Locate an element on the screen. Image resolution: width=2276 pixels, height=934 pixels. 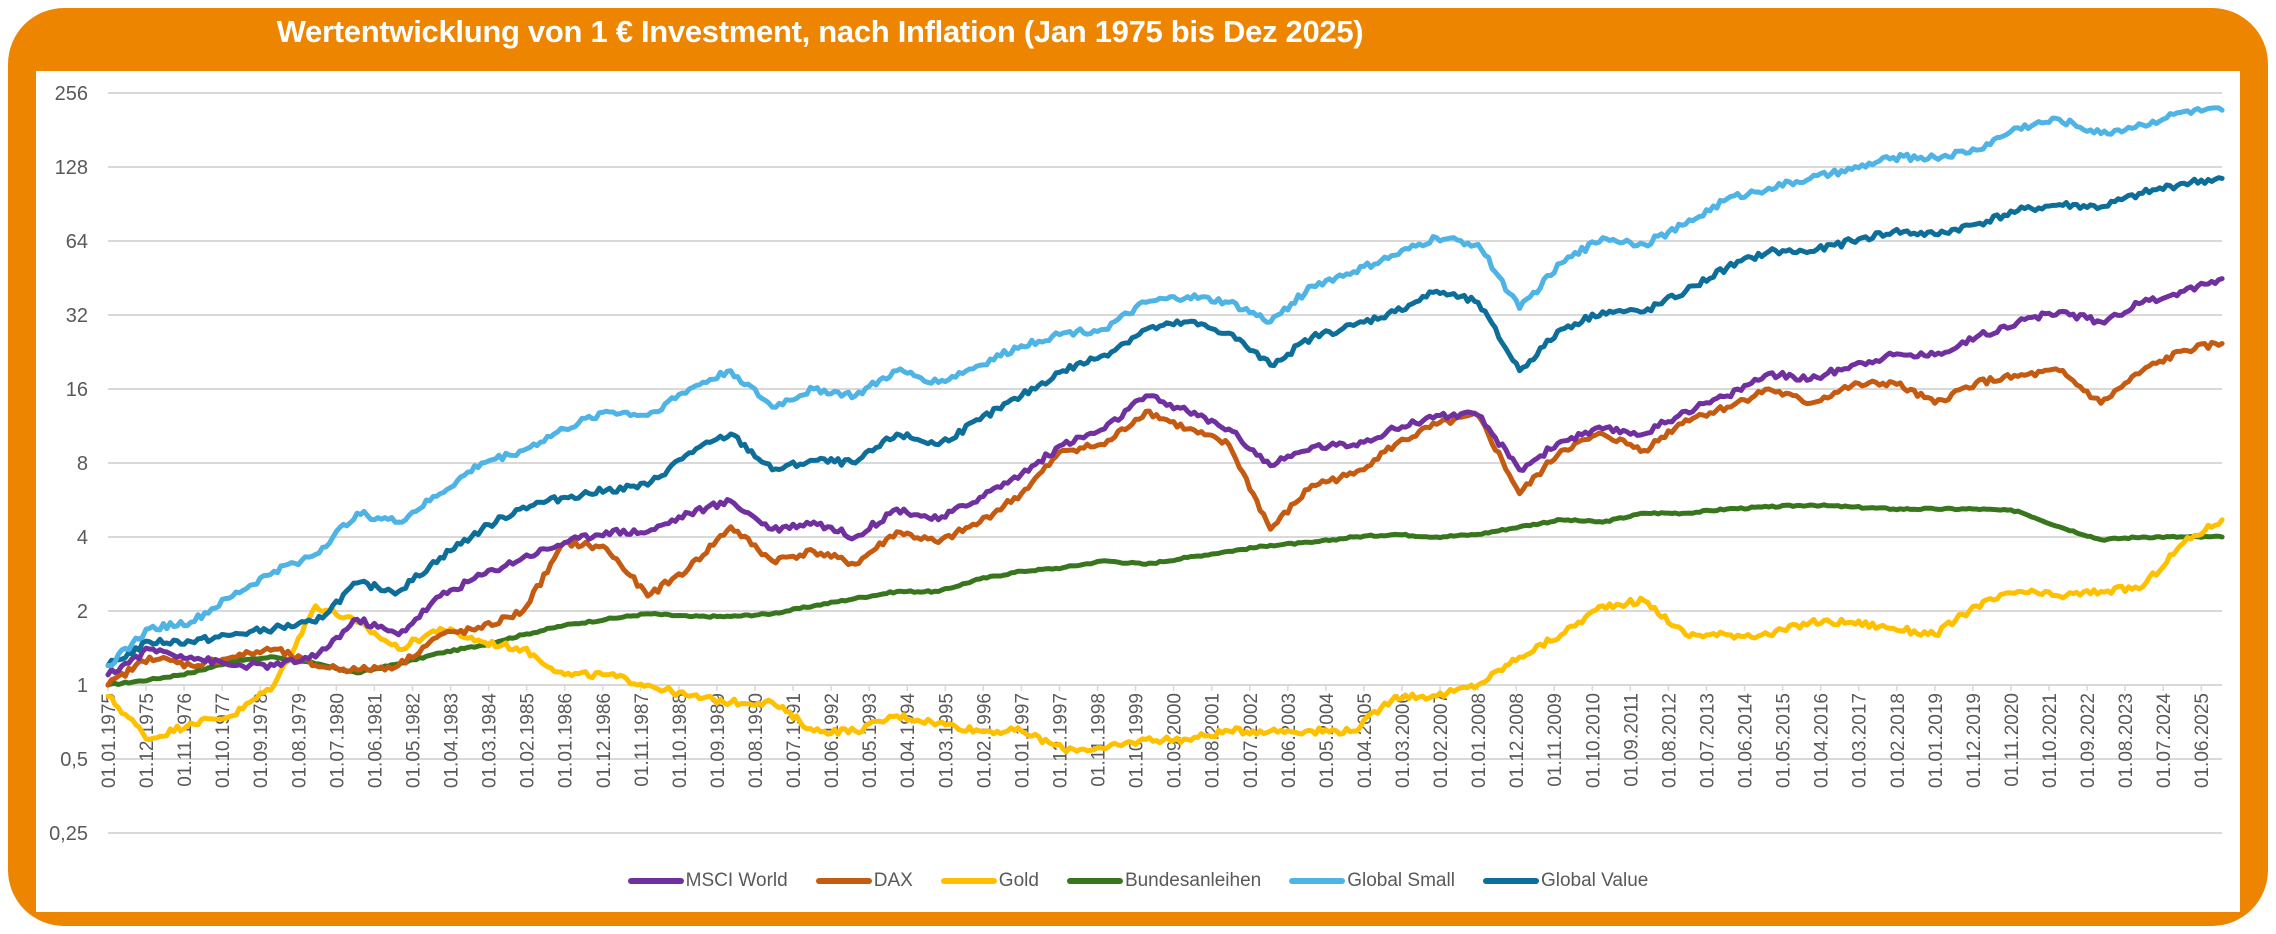
x-tick-label: 01.06.1992 is located at coordinates (832, 740).